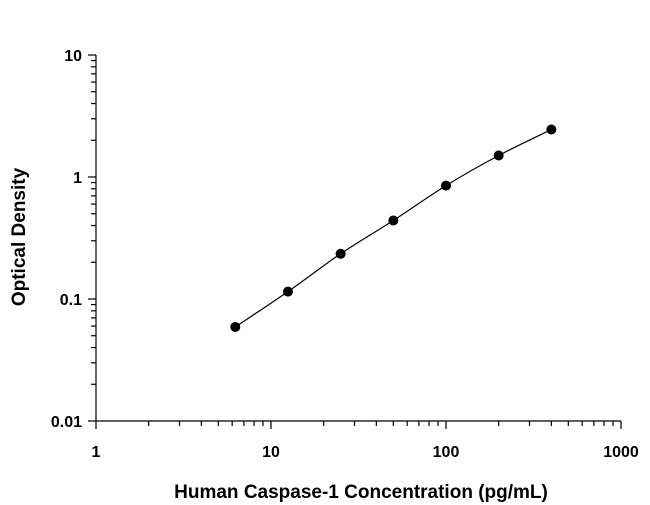 The image size is (650, 505). I want to click on x-tick-label: 100, so click(446, 452).